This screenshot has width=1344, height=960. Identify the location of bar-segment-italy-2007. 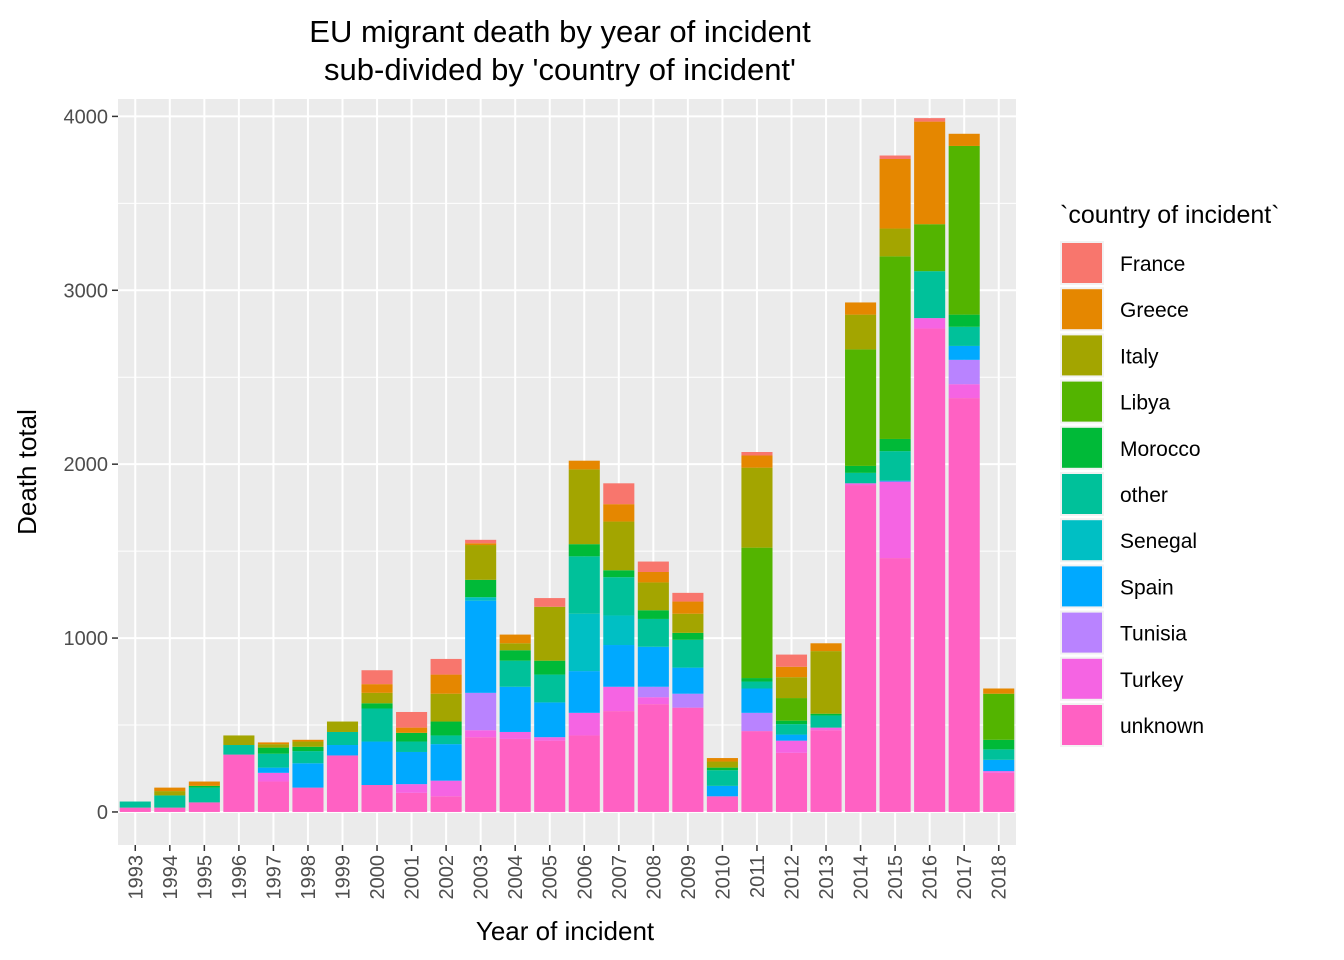
(619, 546).